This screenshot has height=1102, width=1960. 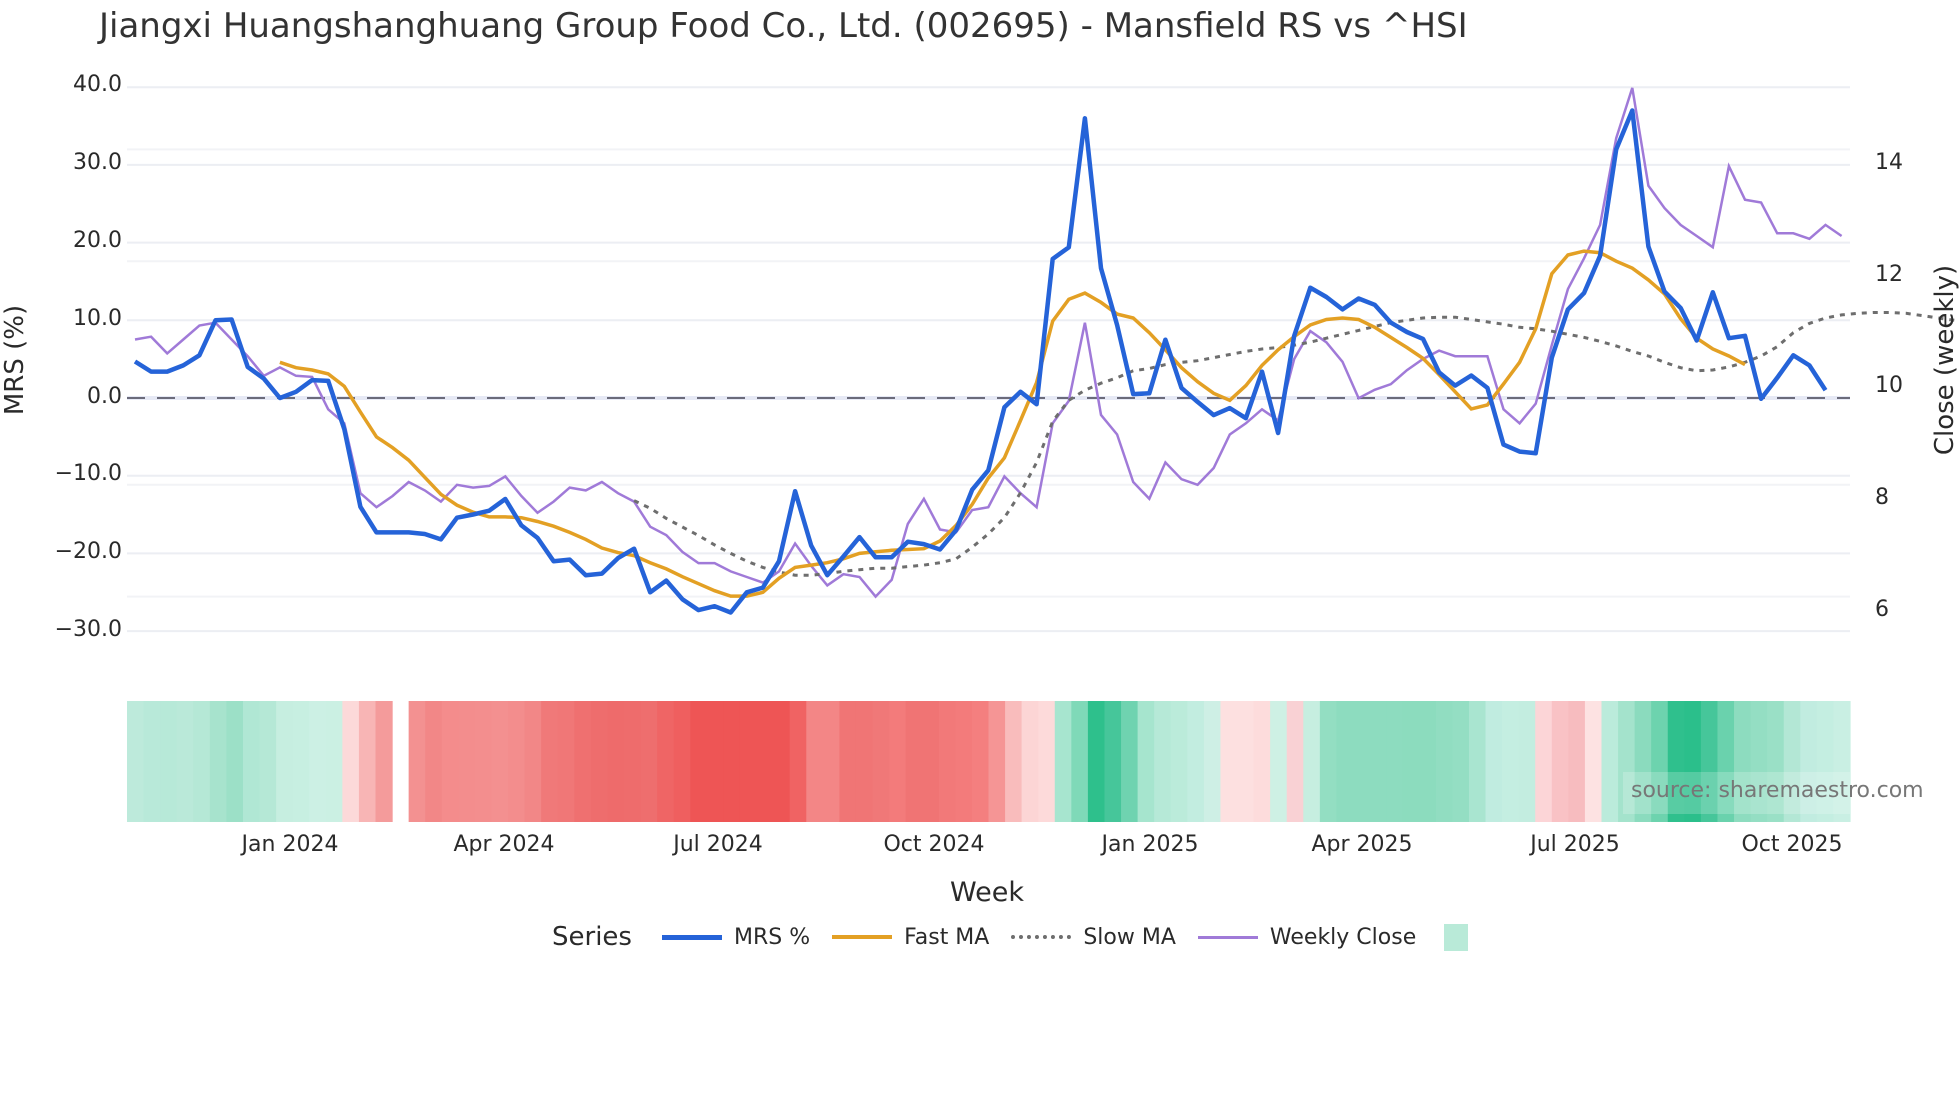 I want to click on legend-label: Weekly Close, so click(x=1343, y=937).